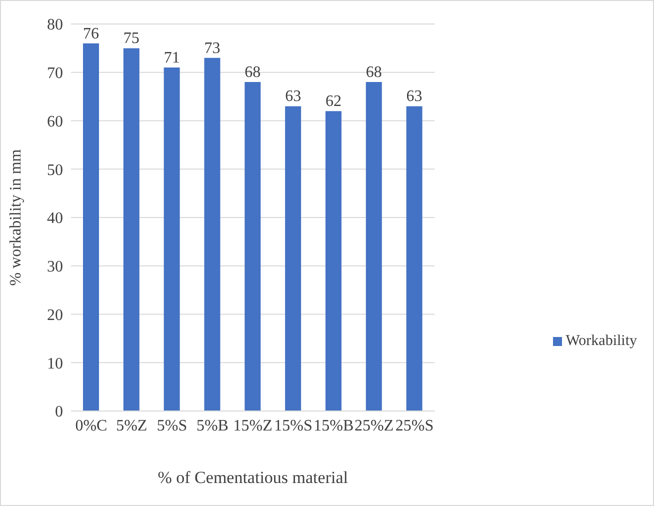 The width and height of the screenshot is (654, 506). Describe the element at coordinates (55, 315) in the screenshot. I see `y-tick-label: 20` at that location.